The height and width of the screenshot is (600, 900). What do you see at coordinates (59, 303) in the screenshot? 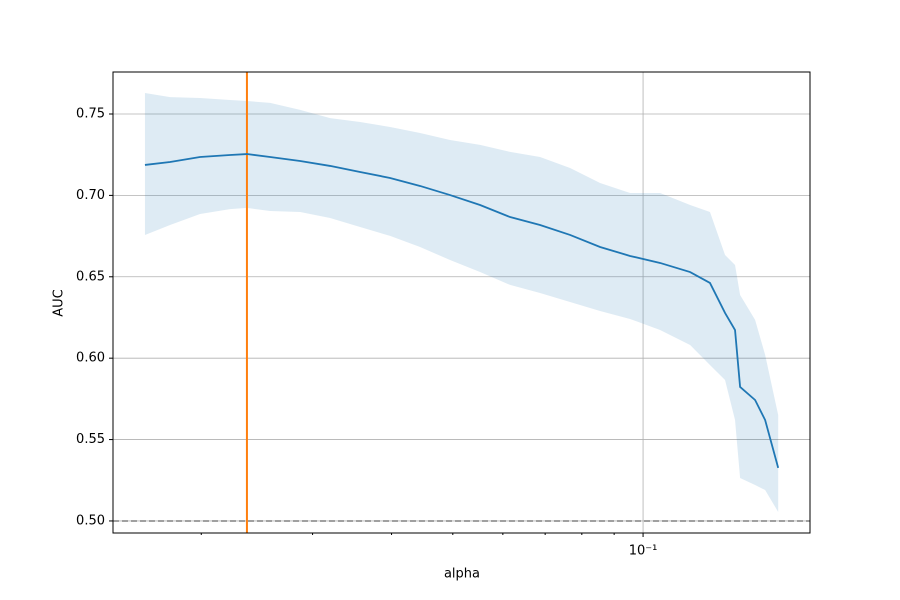
I see `y-axis-label: AUC` at bounding box center [59, 303].